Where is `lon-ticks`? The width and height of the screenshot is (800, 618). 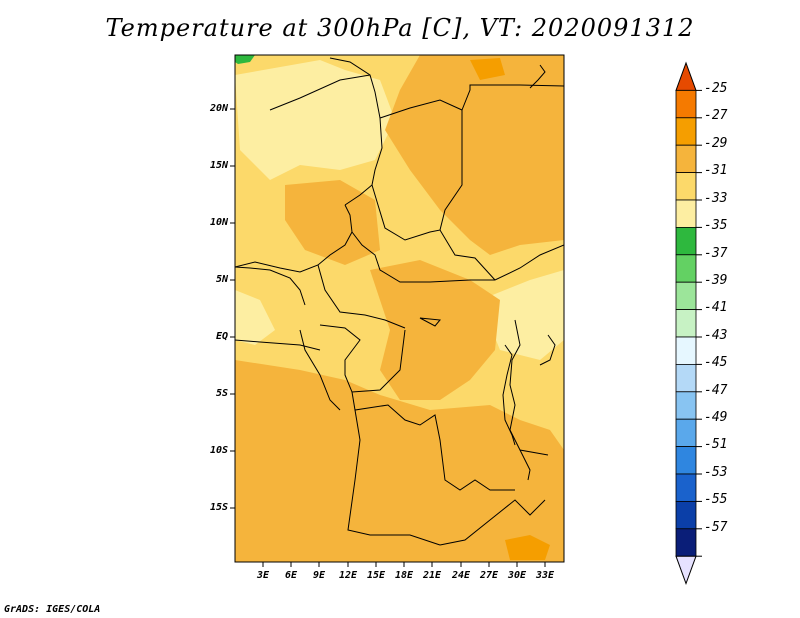 lon-ticks is located at coordinates (404, 564).